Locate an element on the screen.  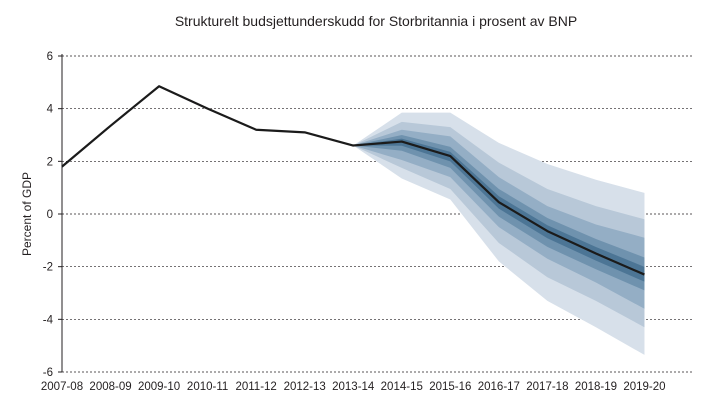
x-tick-label: 2018-19 is located at coordinates (596, 387).